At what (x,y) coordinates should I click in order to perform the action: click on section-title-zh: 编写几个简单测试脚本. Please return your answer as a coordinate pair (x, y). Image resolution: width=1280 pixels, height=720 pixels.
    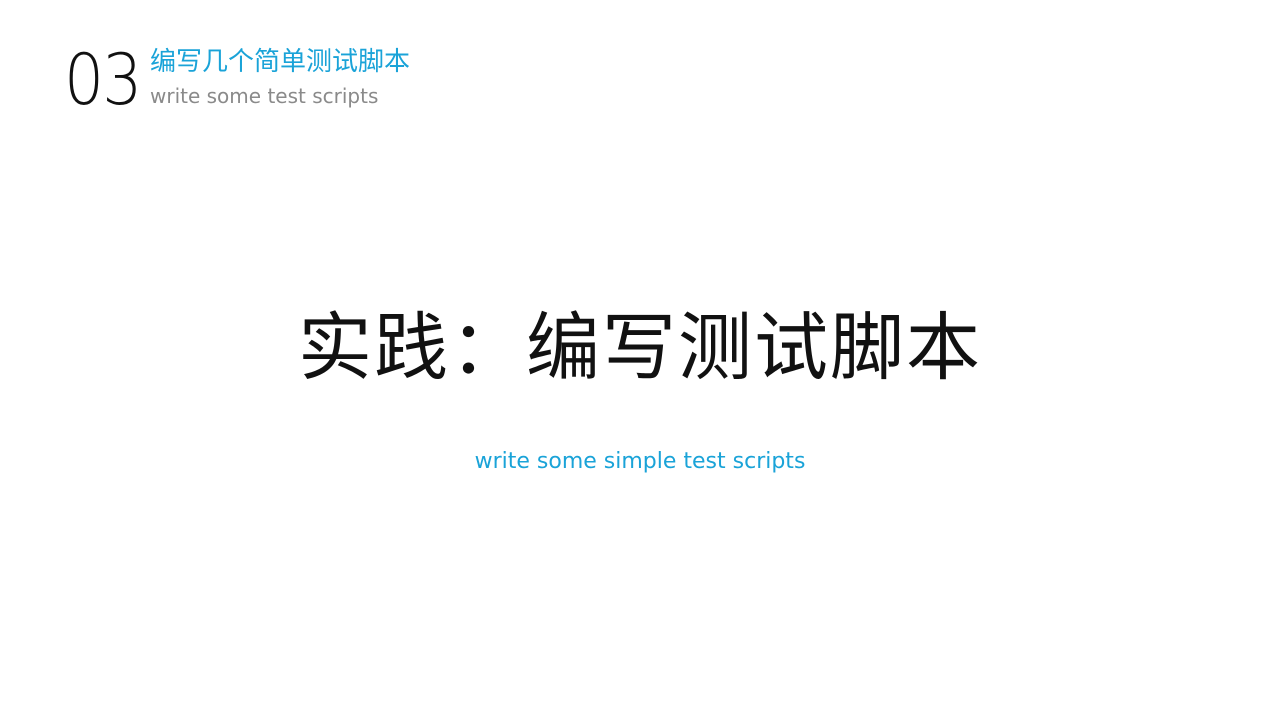
    Looking at the image, I should click on (280, 62).